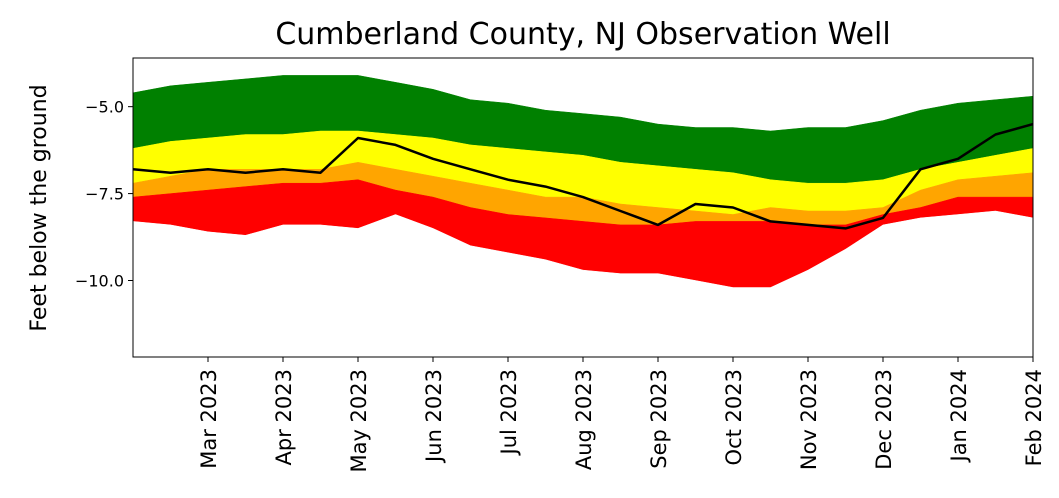  I want to click on x-tick-label: Oct 2023, so click(734, 417).